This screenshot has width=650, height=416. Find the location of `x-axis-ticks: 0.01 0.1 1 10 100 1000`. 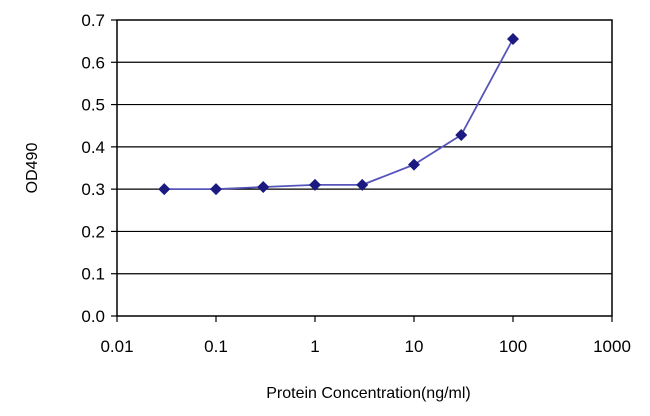

x-axis-ticks: 0.01 0.1 1 10 100 1000 is located at coordinates (365, 336).